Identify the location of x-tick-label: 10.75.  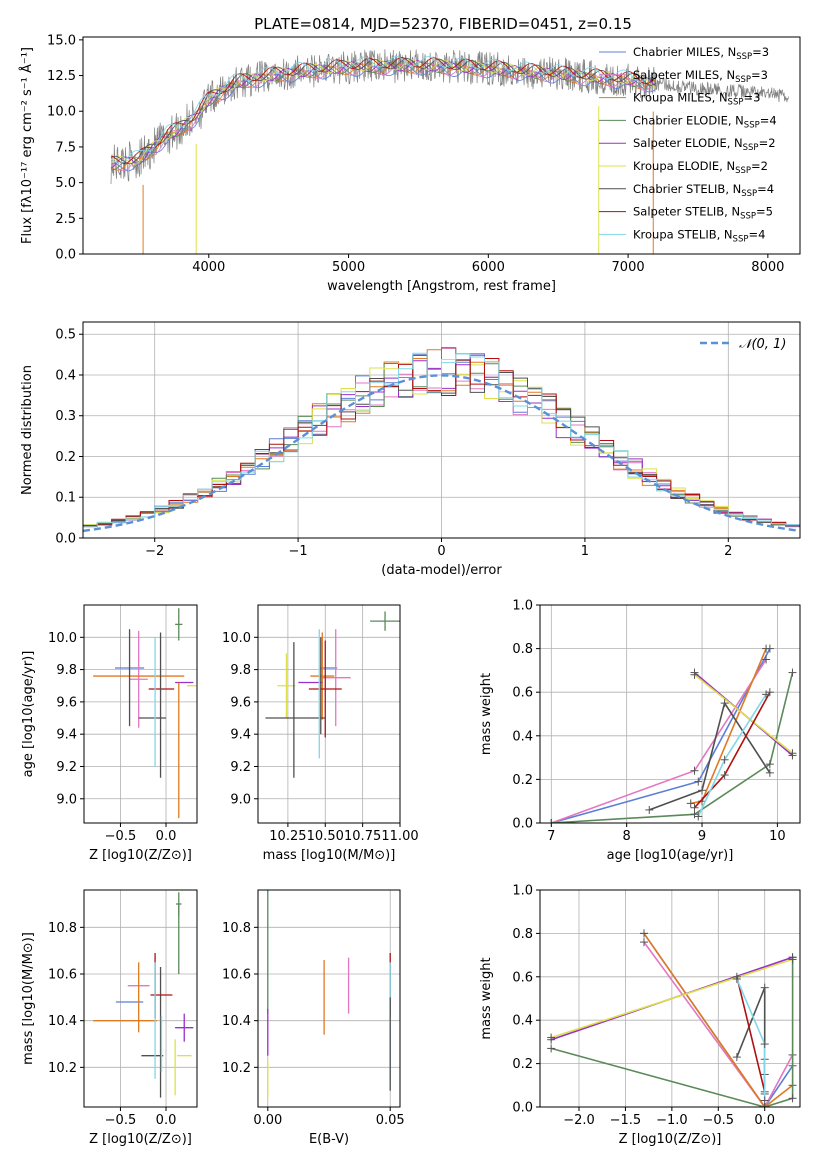
(362, 836).